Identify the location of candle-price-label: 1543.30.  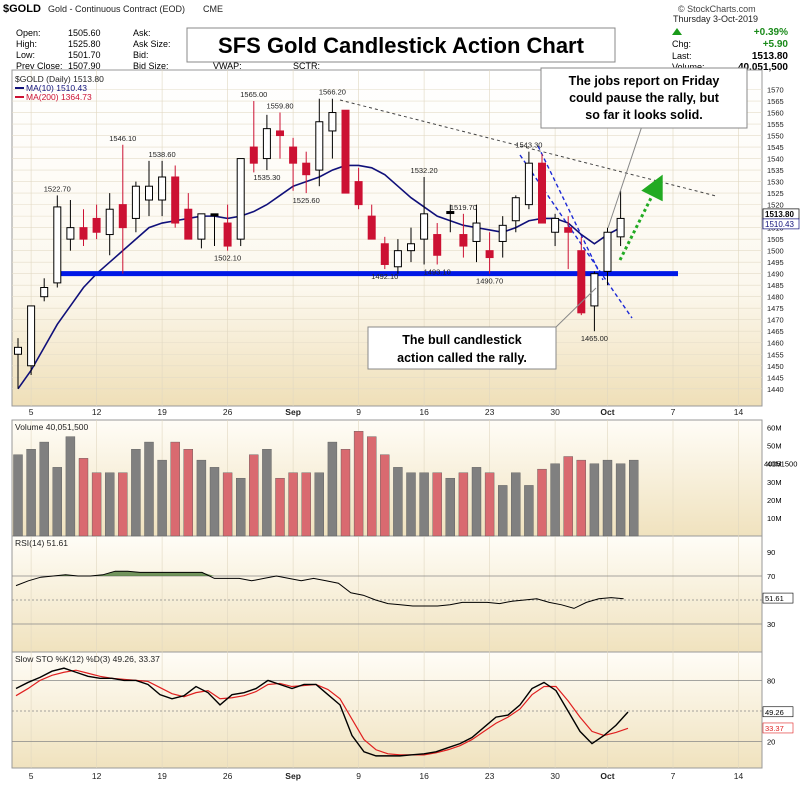
(528, 145).